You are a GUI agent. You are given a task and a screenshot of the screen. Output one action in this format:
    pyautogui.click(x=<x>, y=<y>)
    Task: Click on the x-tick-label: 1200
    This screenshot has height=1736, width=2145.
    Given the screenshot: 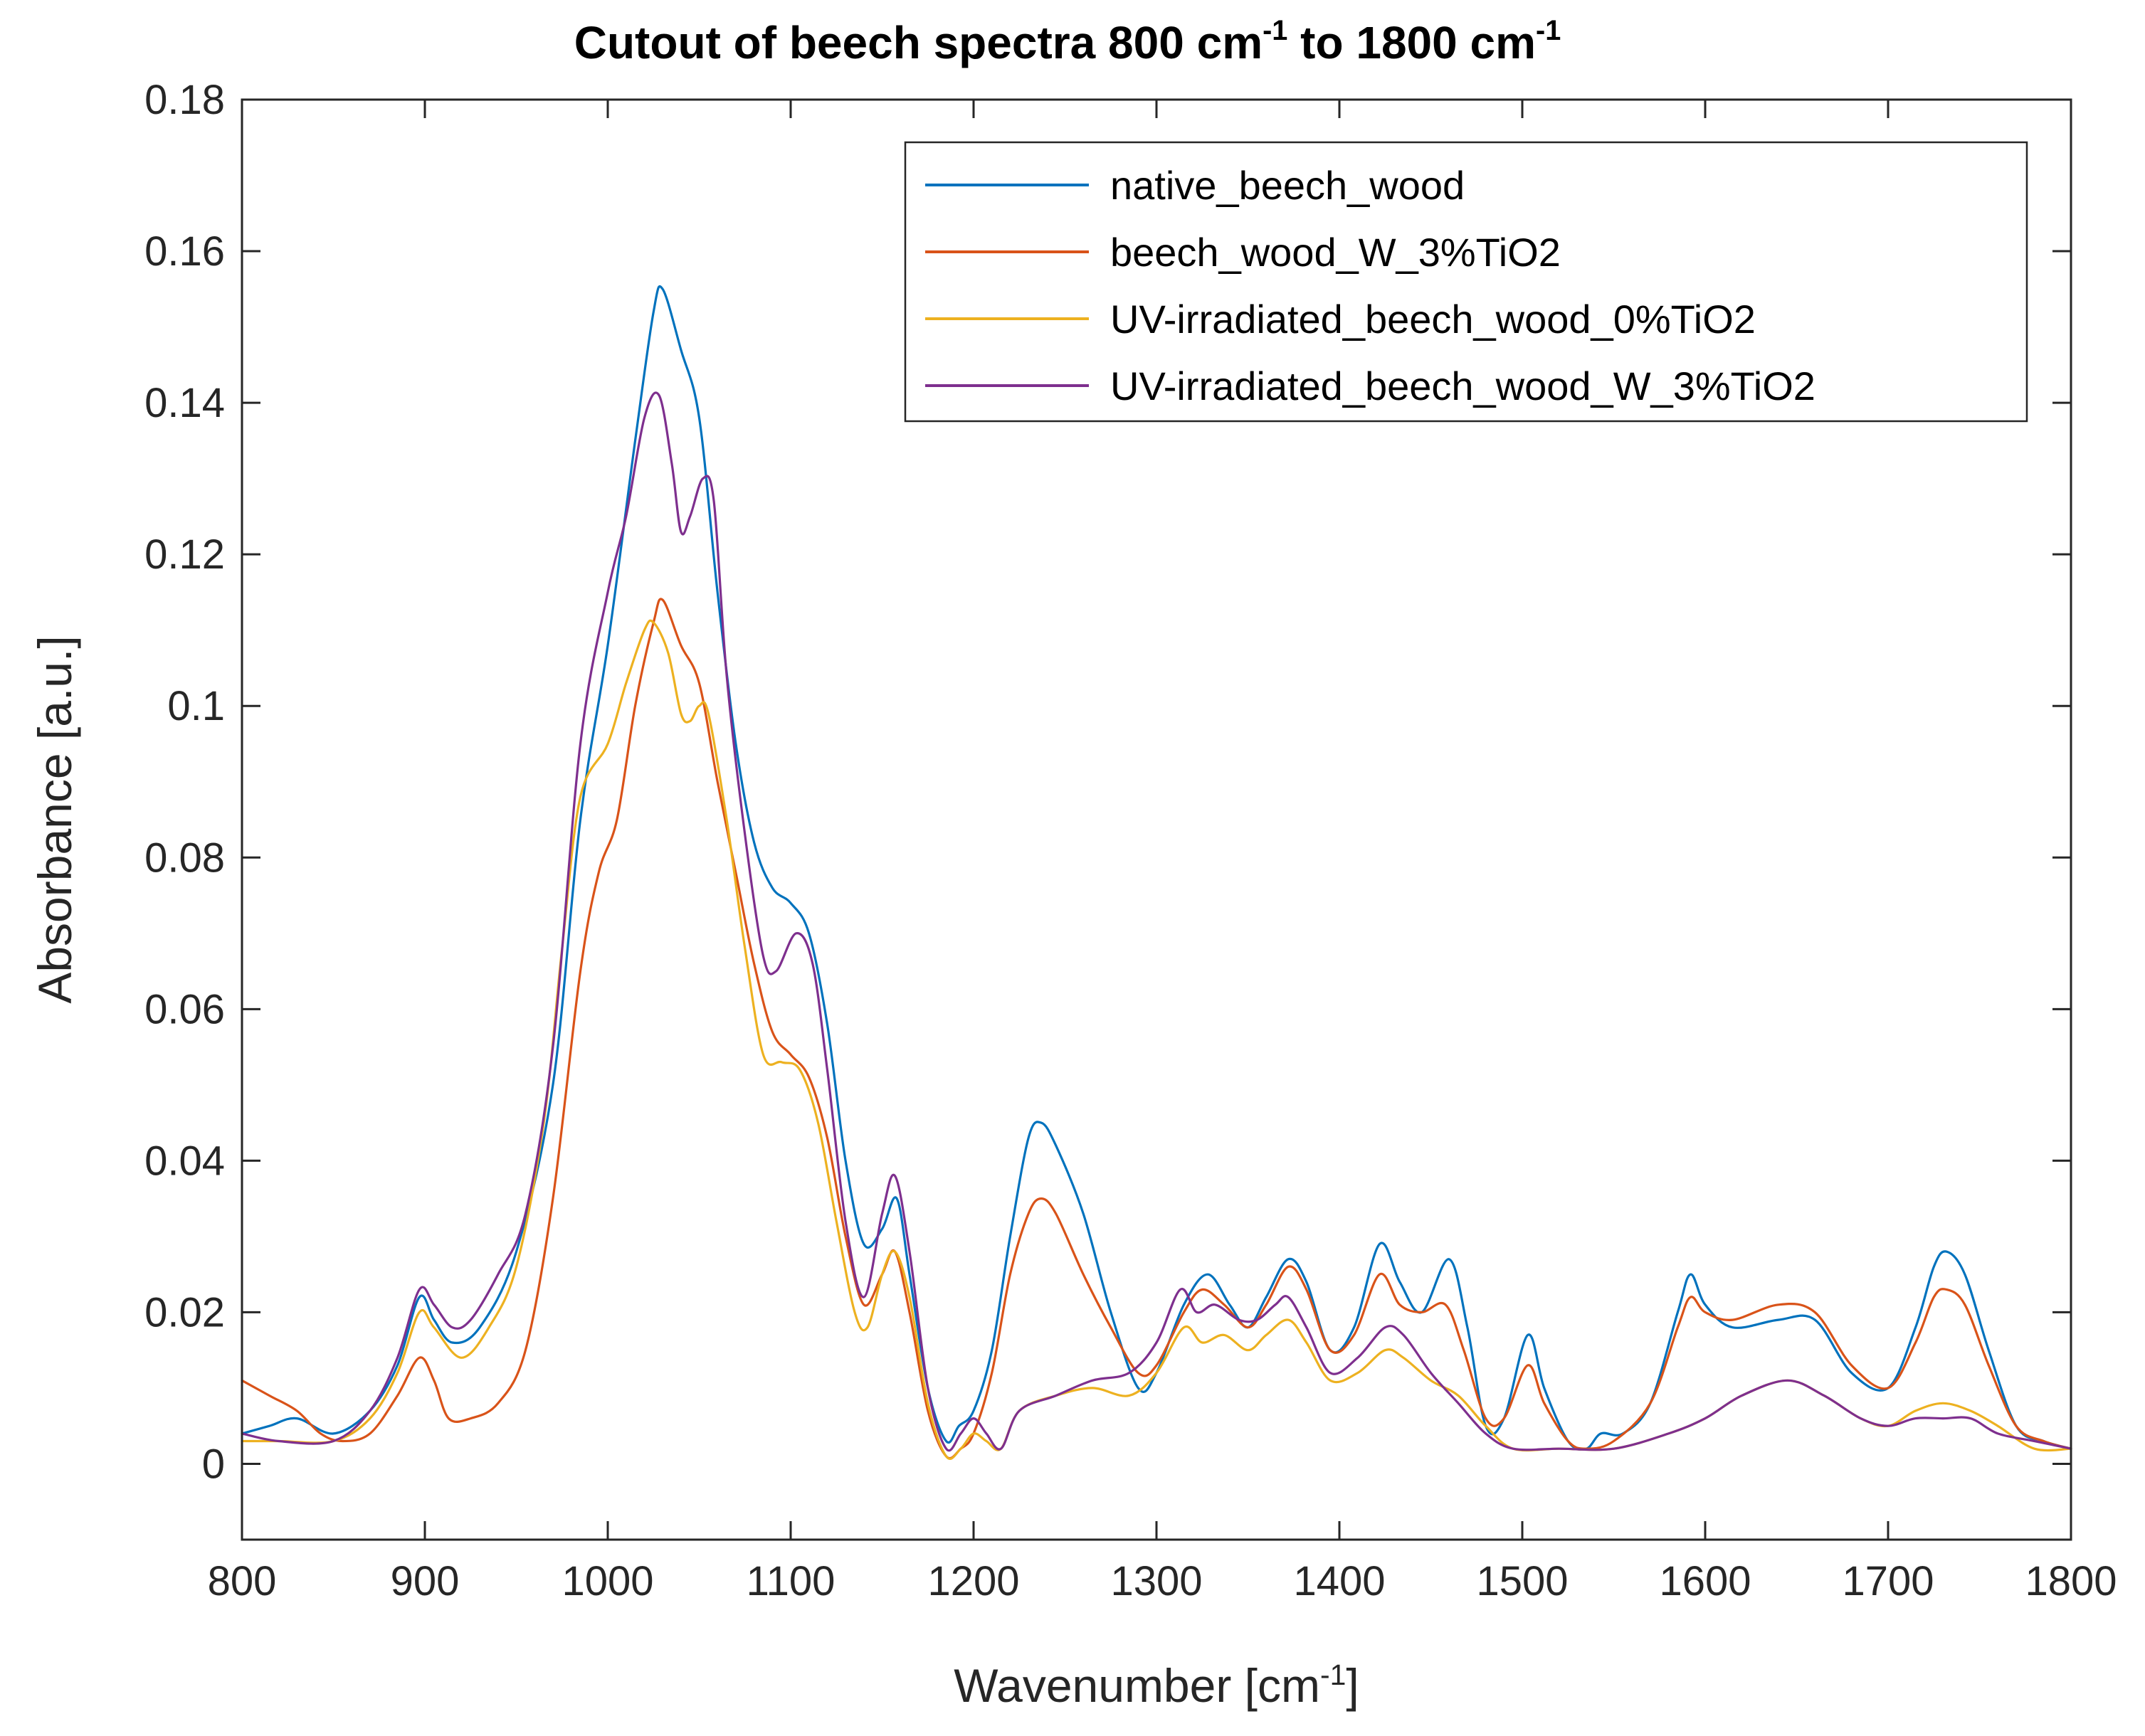 What is the action you would take?
    pyautogui.click(x=973, y=1581)
    